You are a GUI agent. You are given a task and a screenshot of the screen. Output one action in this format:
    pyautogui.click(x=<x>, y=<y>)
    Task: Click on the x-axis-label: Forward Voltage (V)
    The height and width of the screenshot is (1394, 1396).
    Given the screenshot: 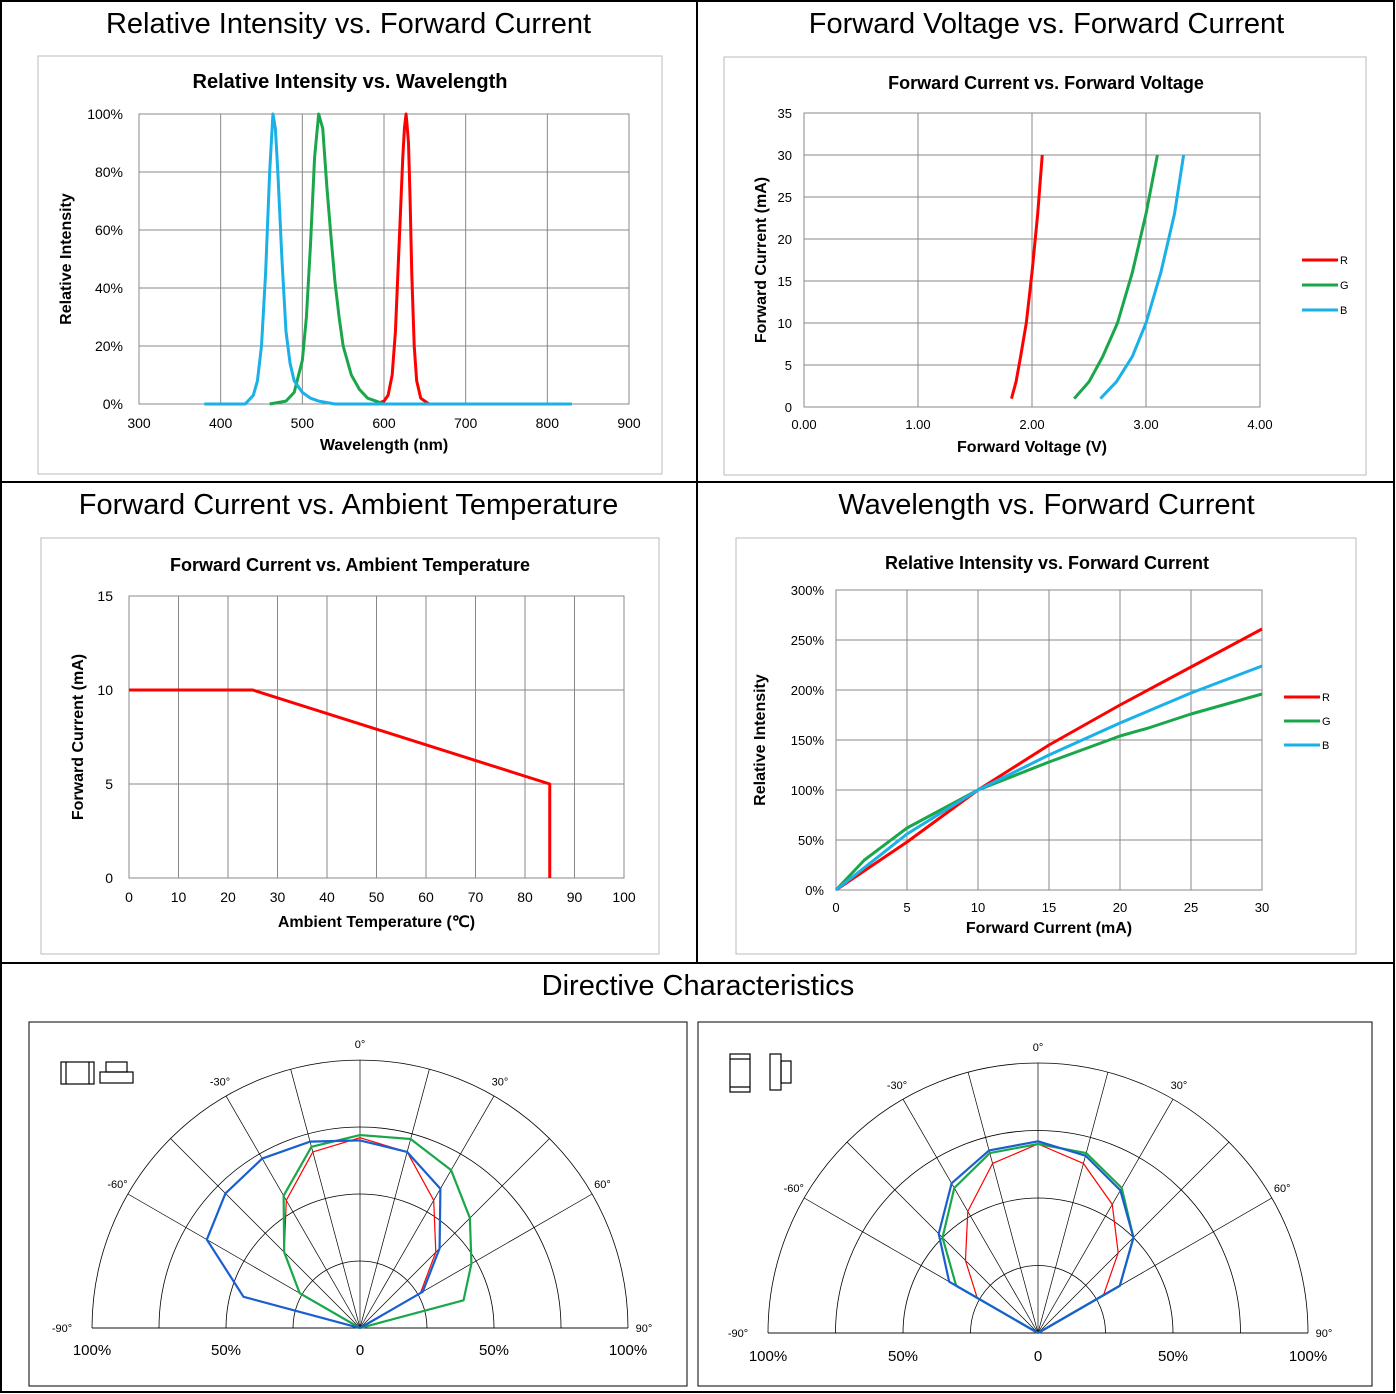 What is the action you would take?
    pyautogui.click(x=1032, y=447)
    